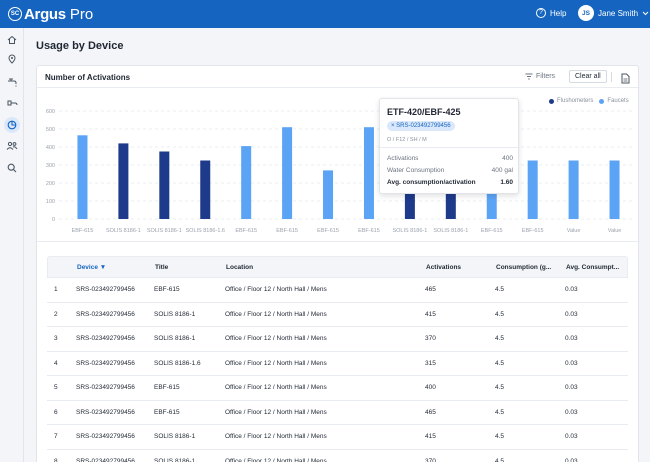  Describe the element at coordinates (611, 77) in the screenshot. I see `header-divider` at that location.